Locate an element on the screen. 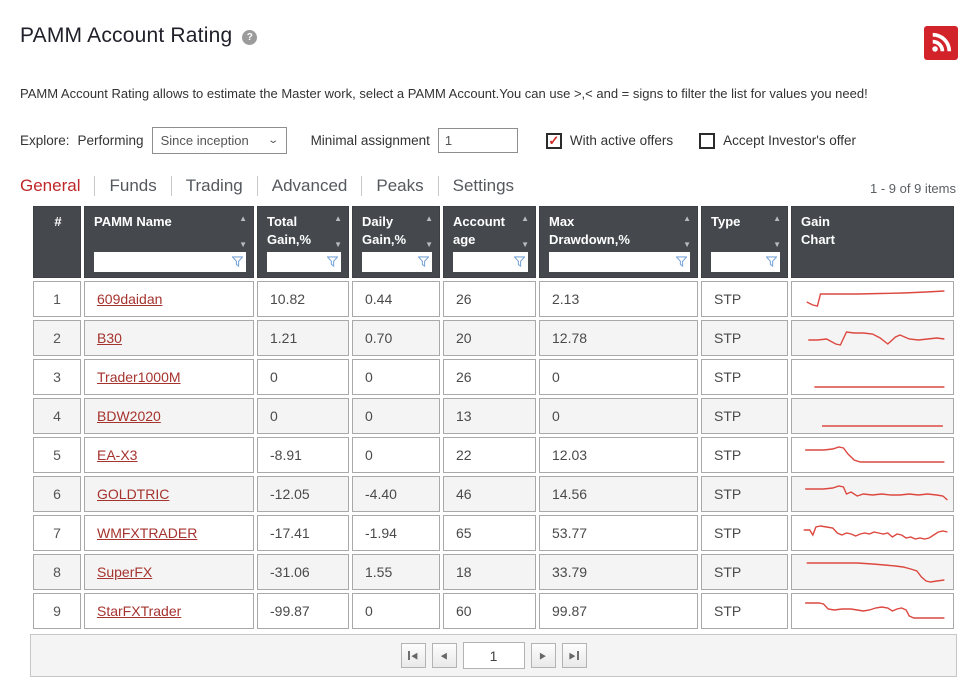  explore-mode-label: Performing is located at coordinates (110, 140).